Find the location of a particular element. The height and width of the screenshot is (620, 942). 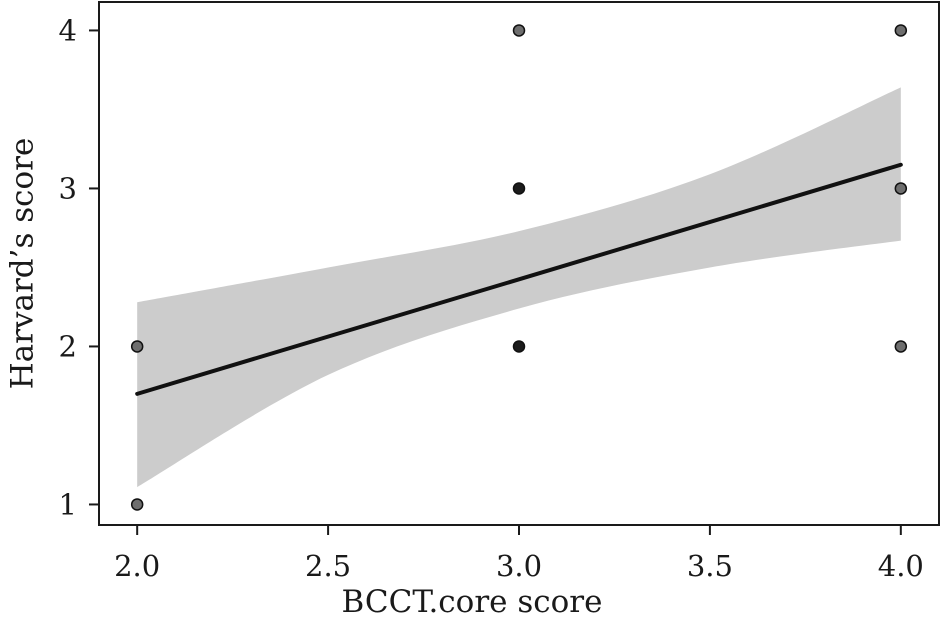

y-axis-label: Harvard’s score is located at coordinates (23, 264).